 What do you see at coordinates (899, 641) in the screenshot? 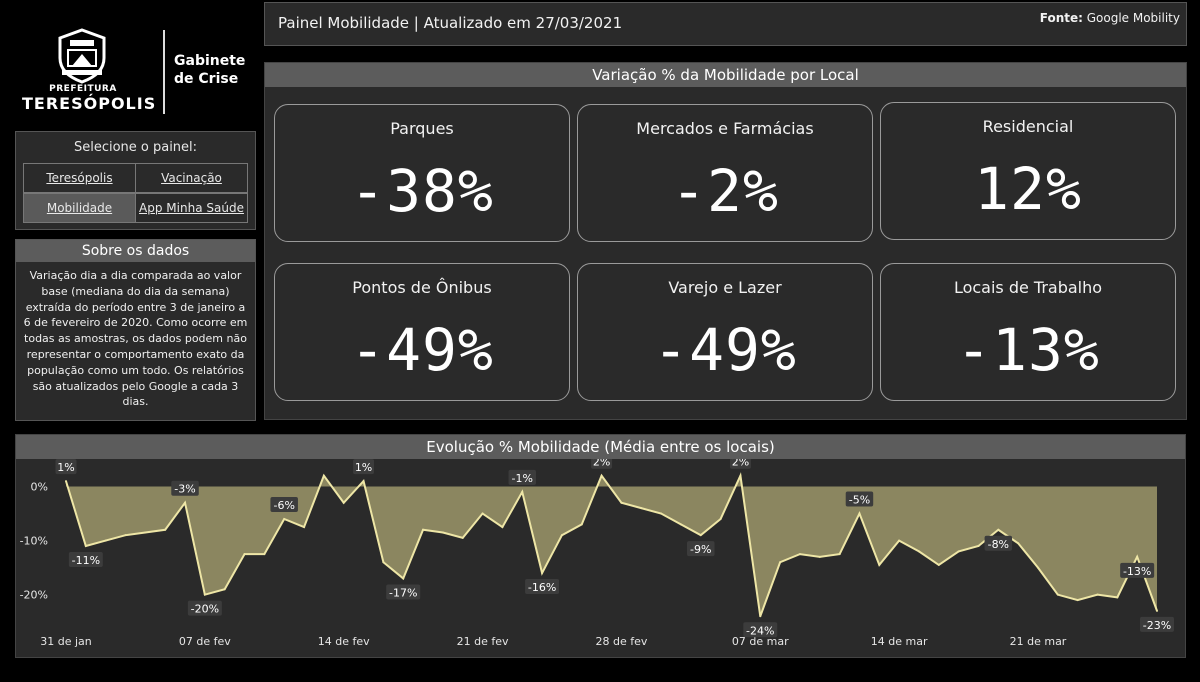
I see `x-tick-label: 14 de mar` at bounding box center [899, 641].